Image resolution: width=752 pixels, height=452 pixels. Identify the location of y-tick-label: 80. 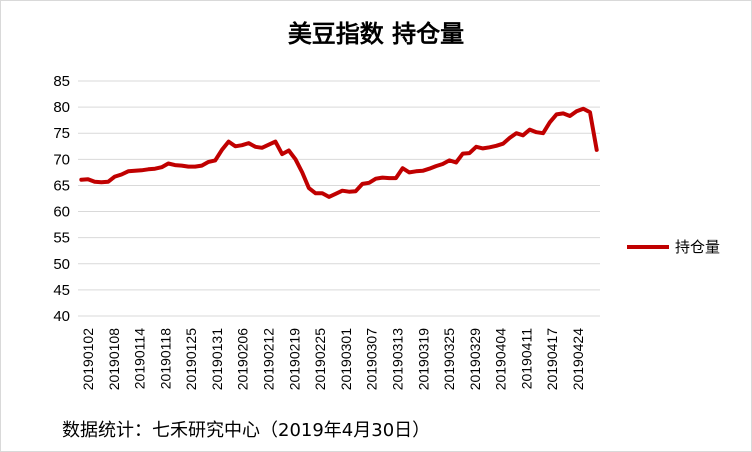
(61, 107).